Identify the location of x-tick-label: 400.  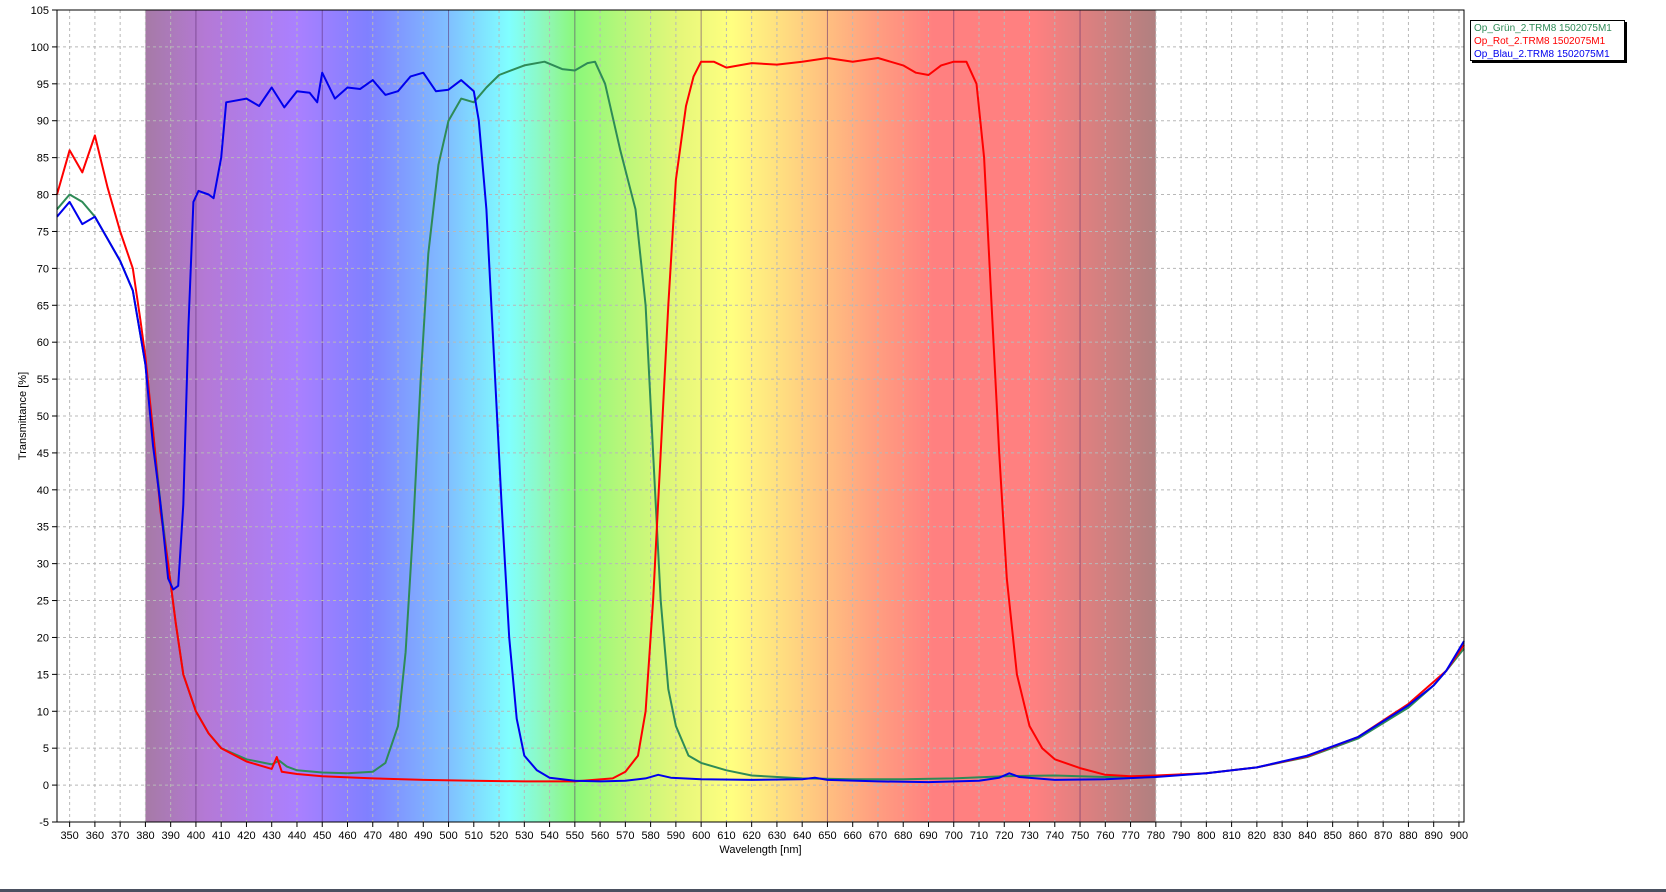
(196, 836).